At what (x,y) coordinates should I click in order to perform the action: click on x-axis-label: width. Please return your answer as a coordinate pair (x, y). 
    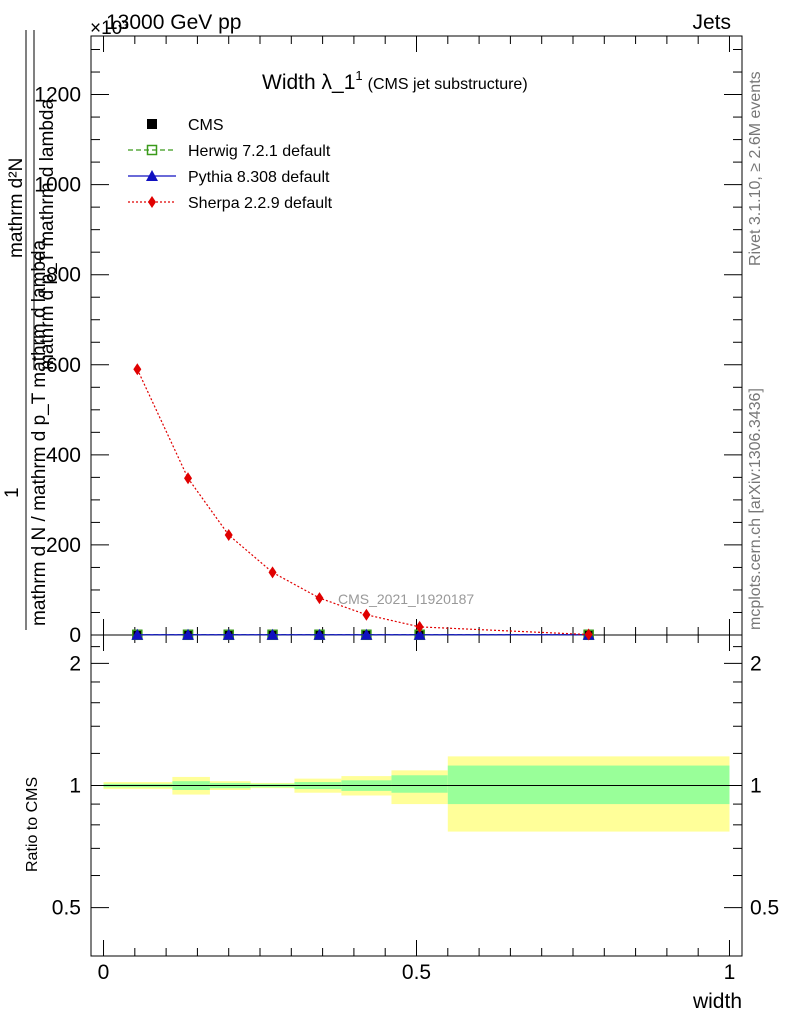
    Looking at the image, I should click on (717, 1001).